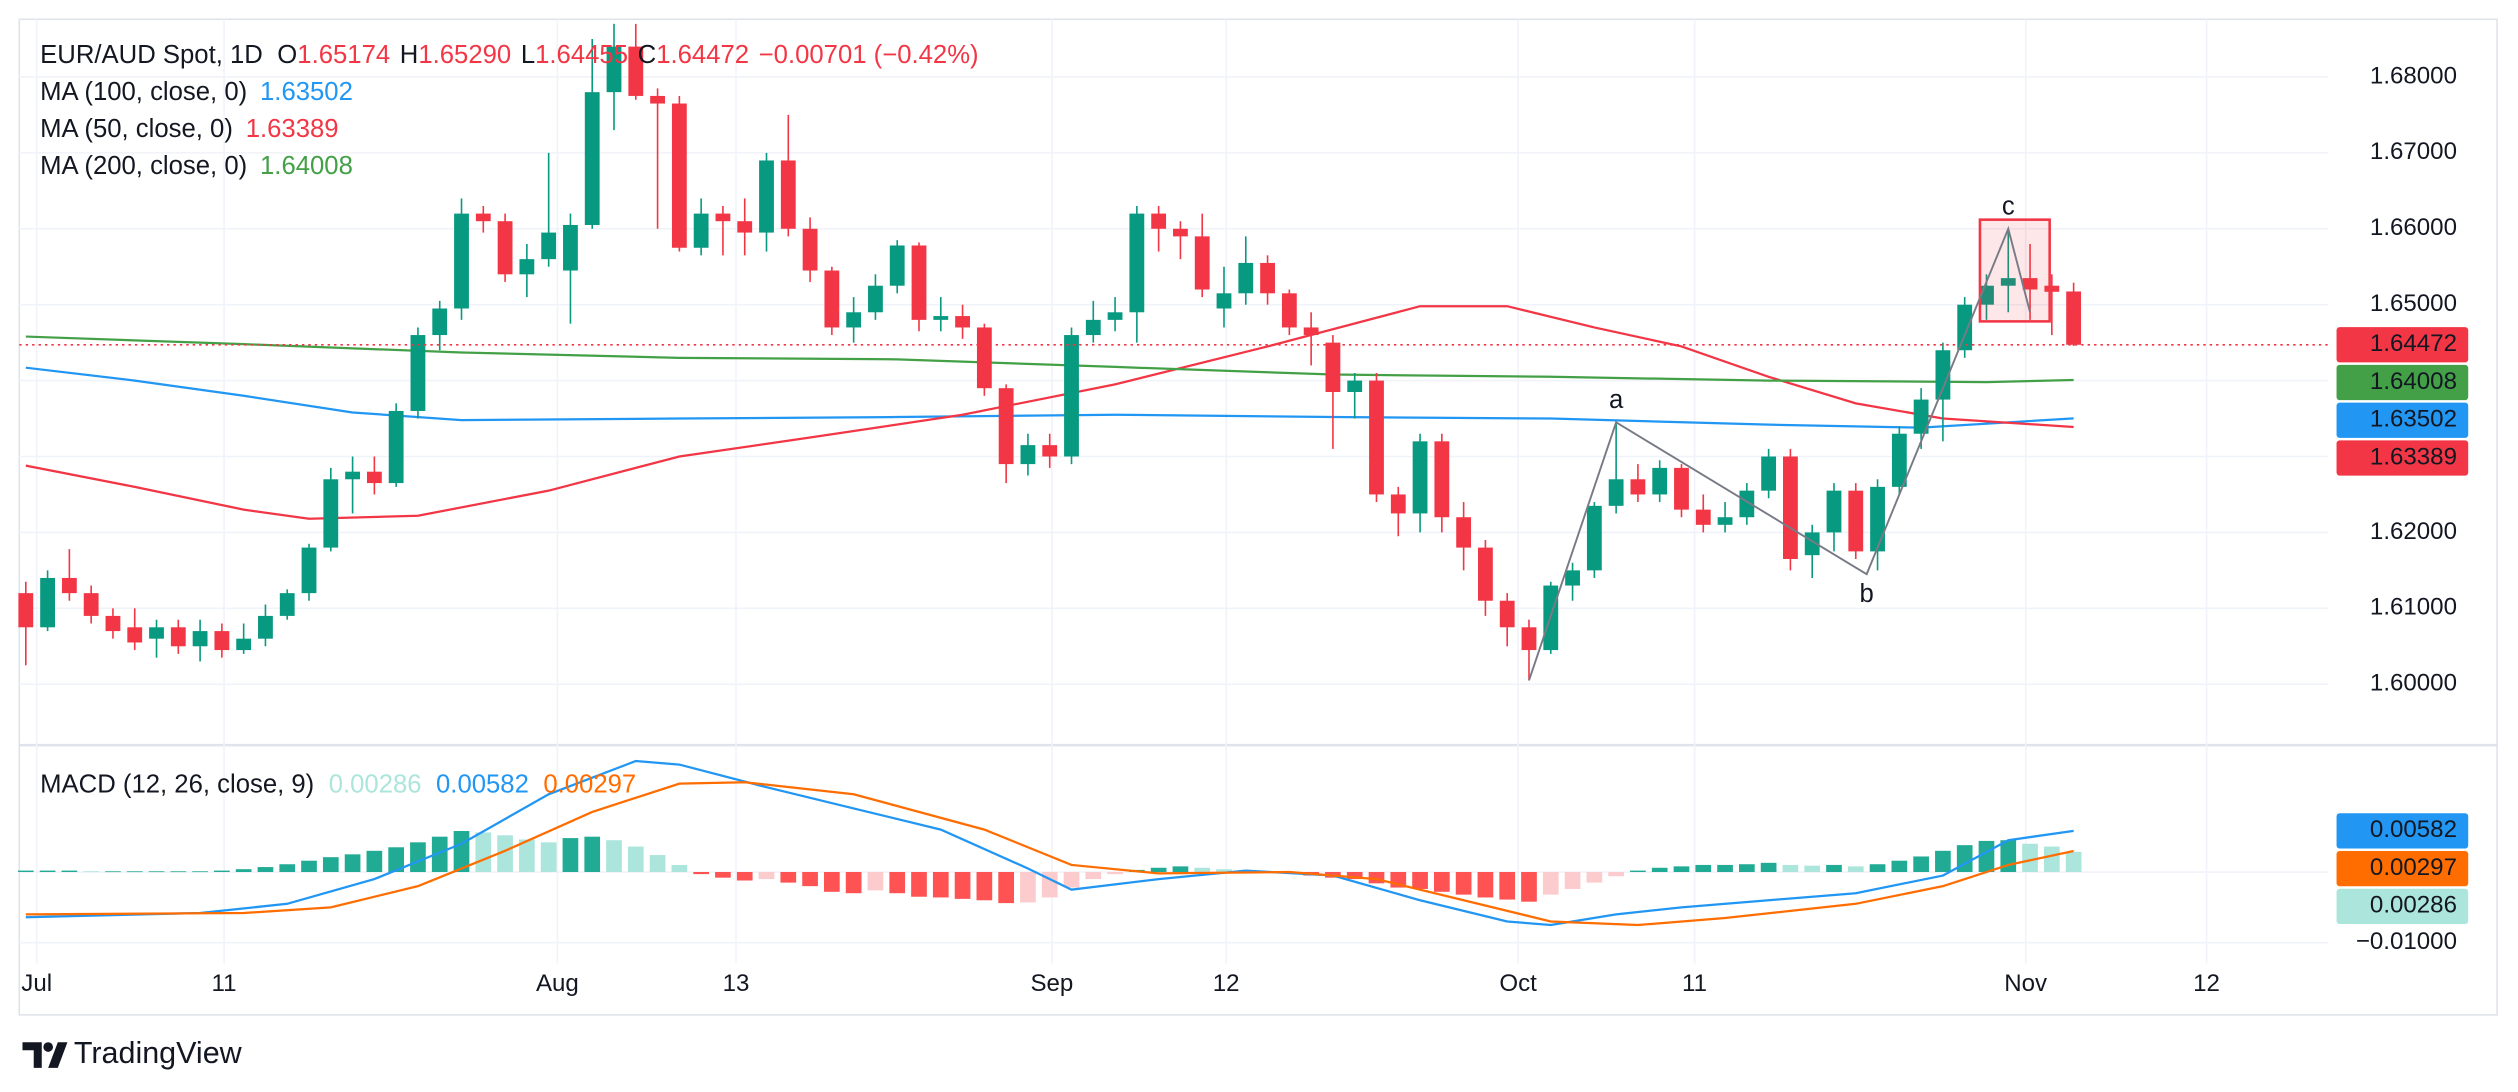 This screenshot has width=2518, height=1092. I want to click on ohlc-value: 1.64455, so click(581, 55).